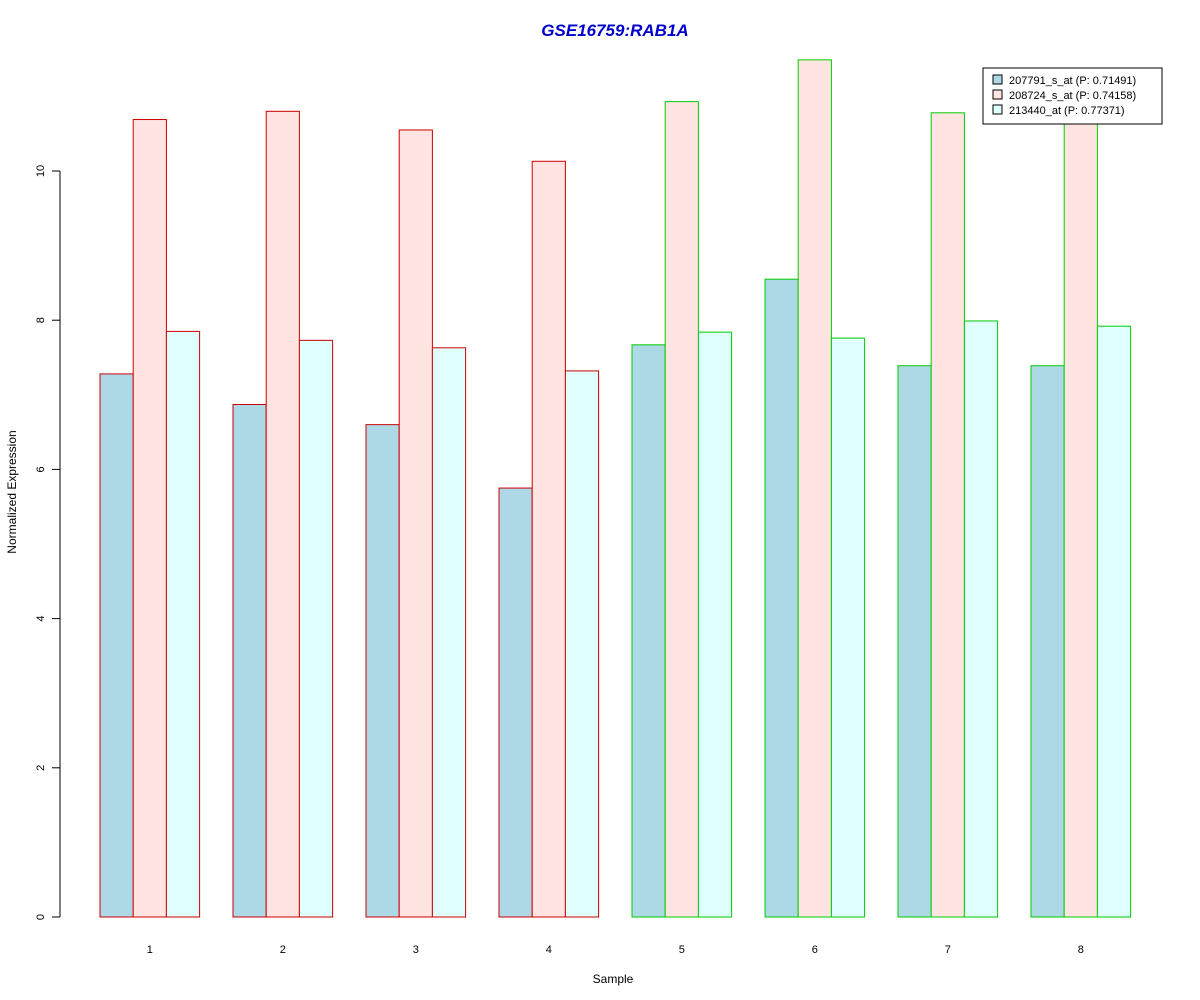  What do you see at coordinates (1081, 950) in the screenshot?
I see `x-tick-label: 8` at bounding box center [1081, 950].